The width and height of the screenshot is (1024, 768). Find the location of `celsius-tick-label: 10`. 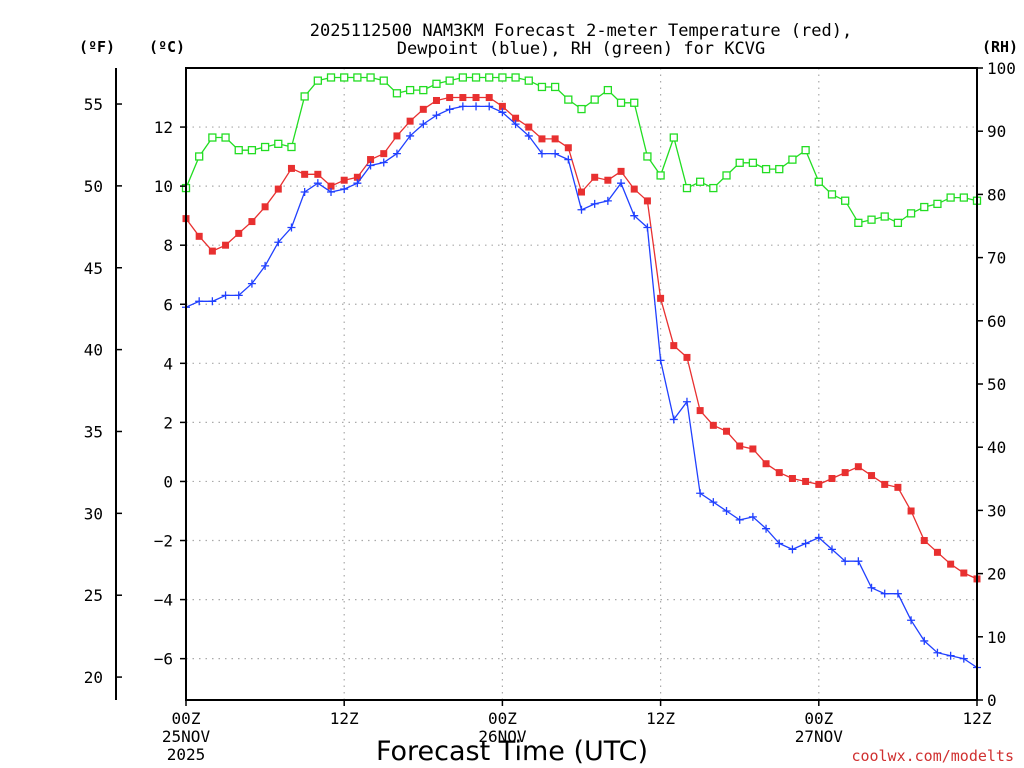

celsius-tick-label: 10 is located at coordinates (163, 186).